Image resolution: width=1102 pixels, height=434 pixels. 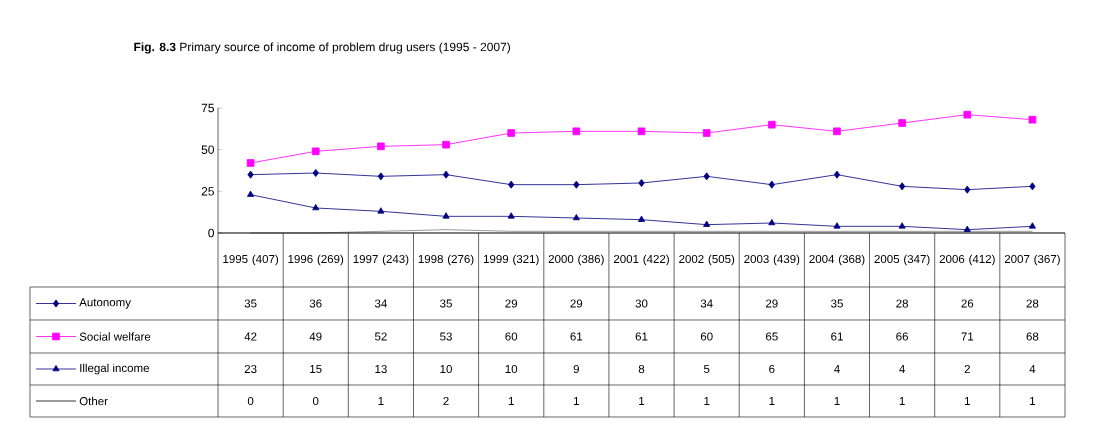 I want to click on data-label: 49, so click(x=315, y=336).